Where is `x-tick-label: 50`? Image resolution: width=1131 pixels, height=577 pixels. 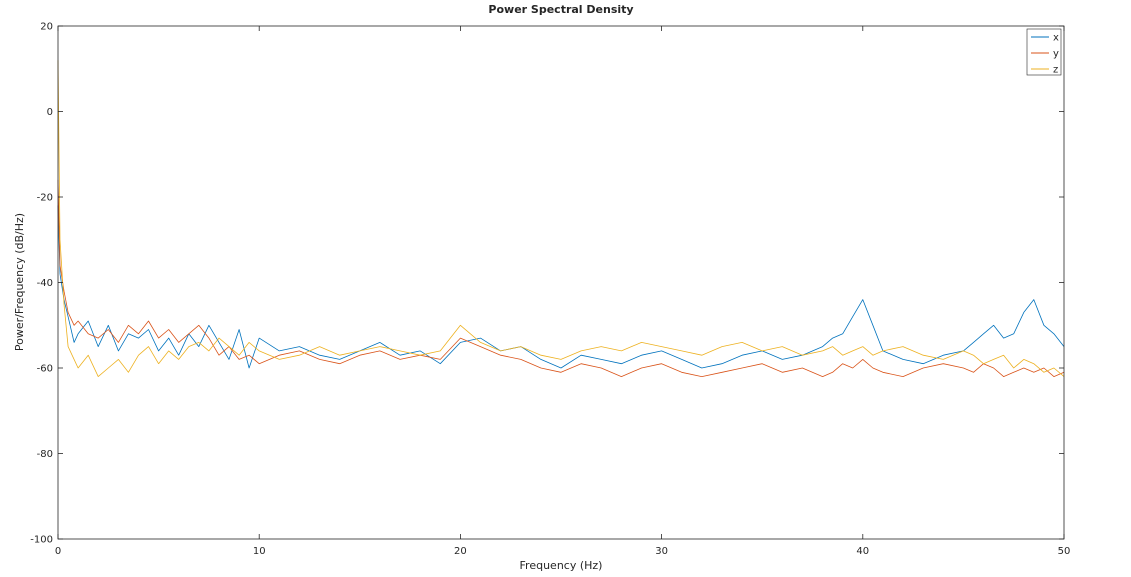
x-tick-label: 50 is located at coordinates (1064, 551).